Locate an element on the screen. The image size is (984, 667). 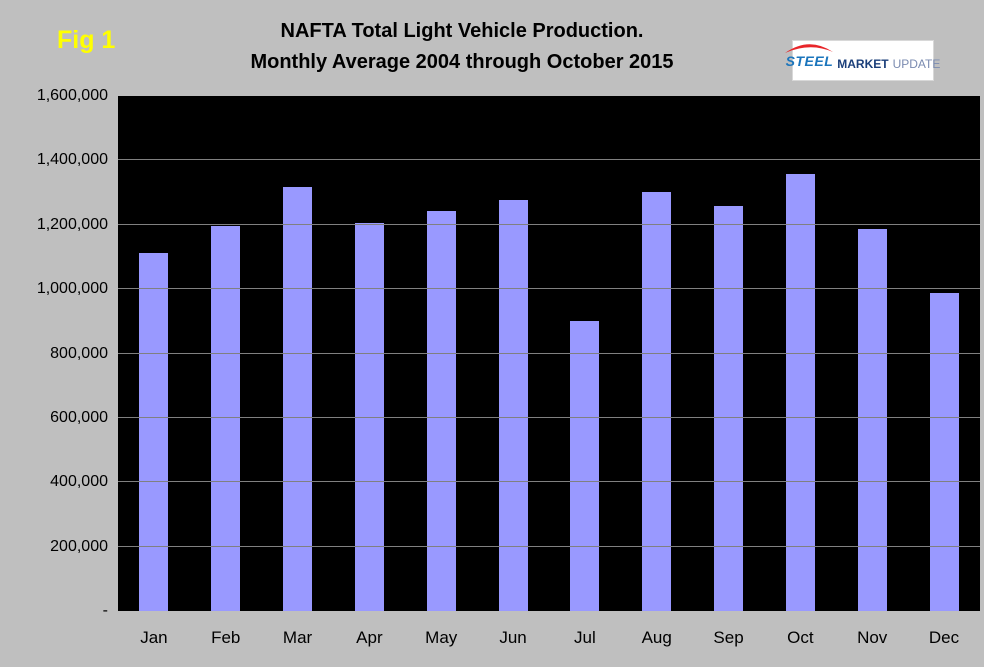
bar-feb is located at coordinates (226, 417).